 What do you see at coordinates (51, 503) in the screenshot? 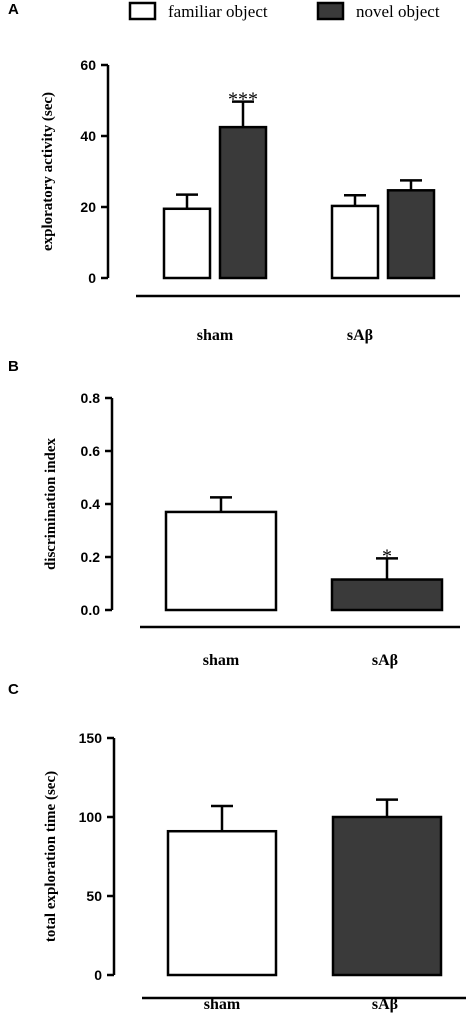
I see `y-axis-title: discrimination index` at bounding box center [51, 503].